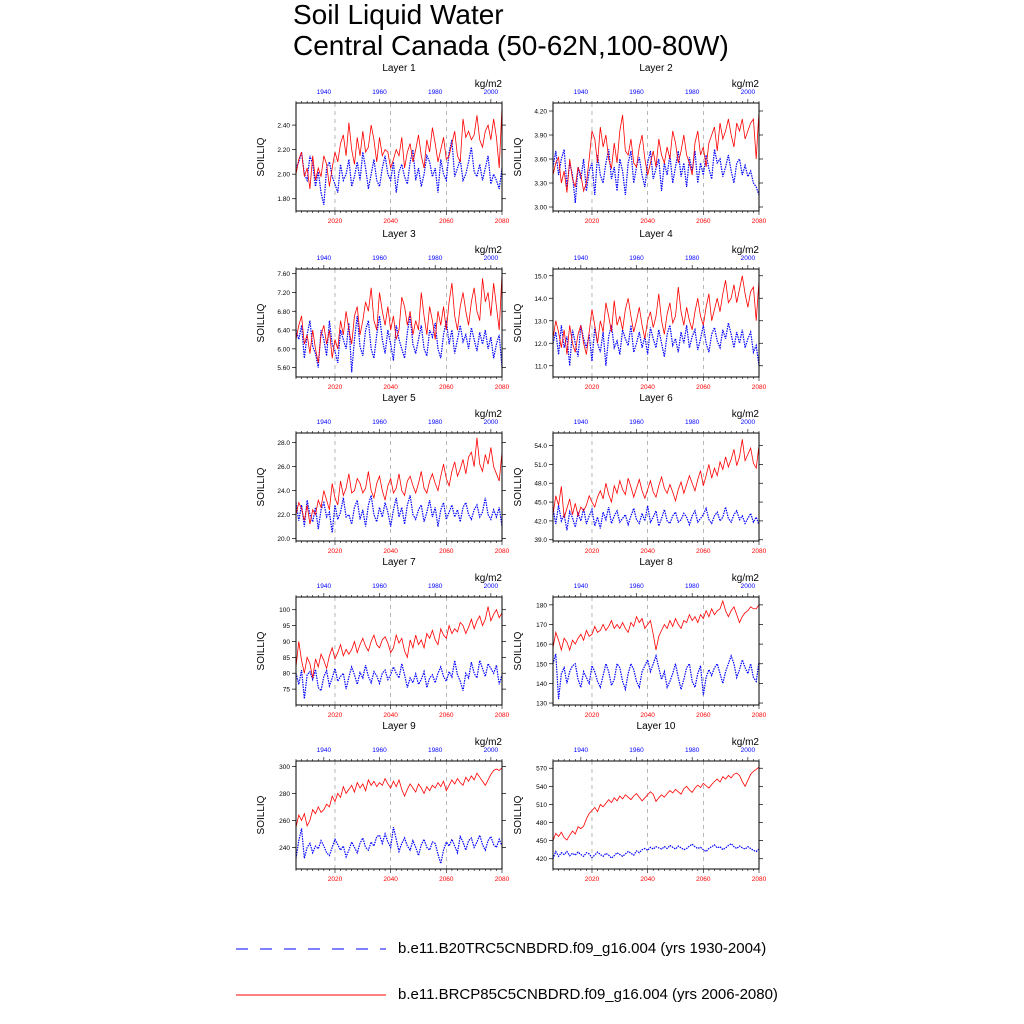 This screenshot has width=1024, height=1024. I want to click on y-tick-label: 12.0, so click(540, 344).